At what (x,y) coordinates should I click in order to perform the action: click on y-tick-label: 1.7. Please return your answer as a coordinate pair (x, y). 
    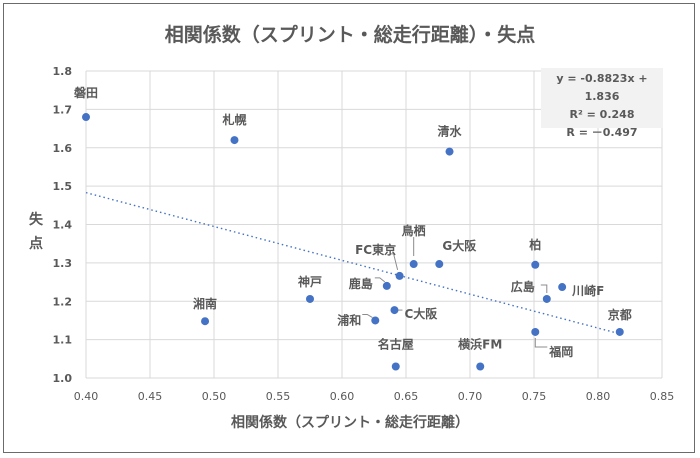
    Looking at the image, I should click on (63, 109).